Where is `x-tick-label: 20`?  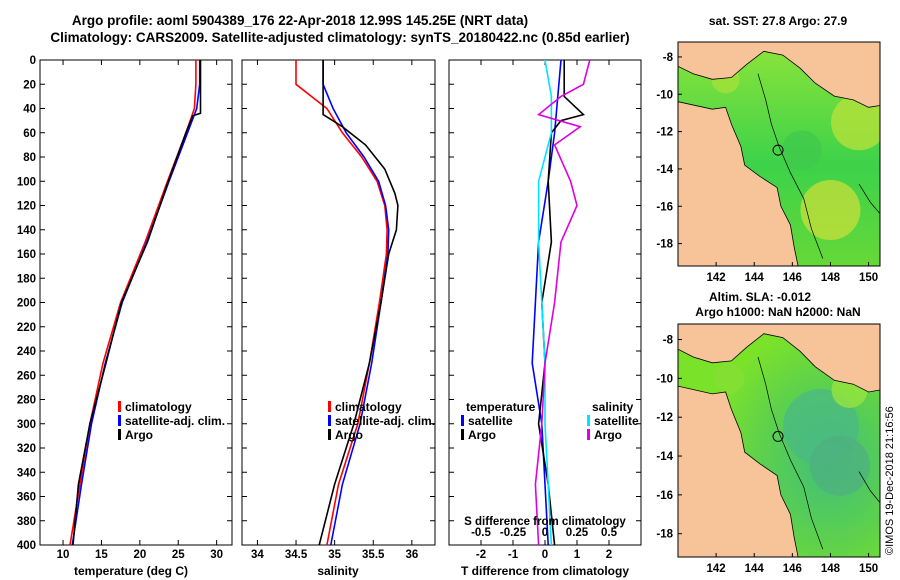 x-tick-label: 20 is located at coordinates (139, 555).